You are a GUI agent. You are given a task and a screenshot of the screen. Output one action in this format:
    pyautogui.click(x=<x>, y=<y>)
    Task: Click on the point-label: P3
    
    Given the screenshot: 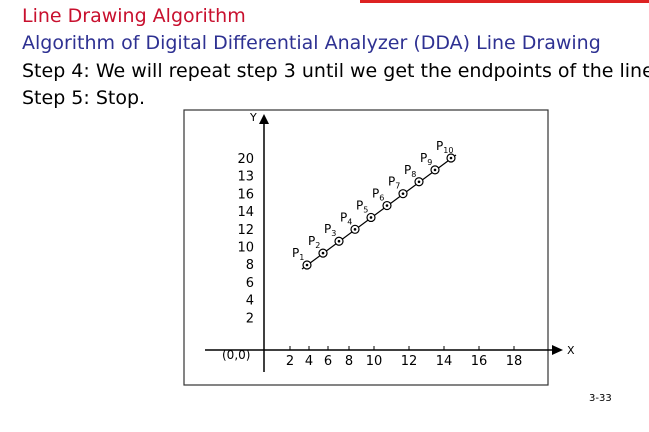 What is the action you would take?
    pyautogui.click(x=330, y=230)
    